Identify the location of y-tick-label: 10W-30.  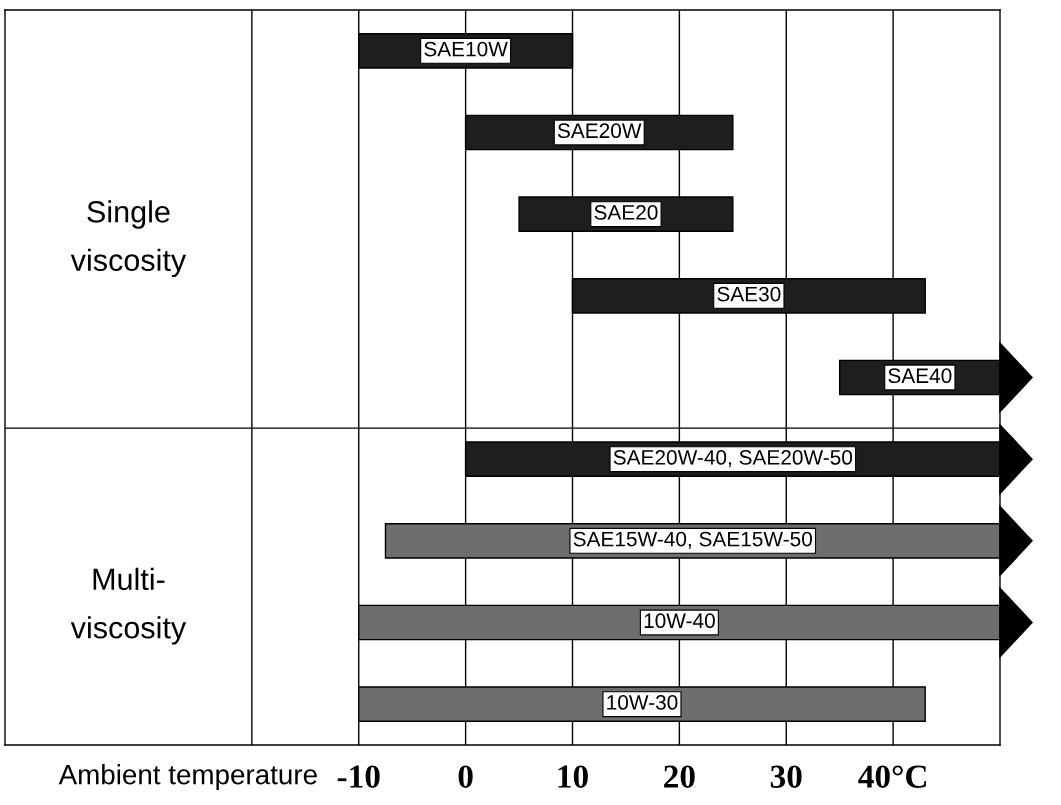
(642, 702).